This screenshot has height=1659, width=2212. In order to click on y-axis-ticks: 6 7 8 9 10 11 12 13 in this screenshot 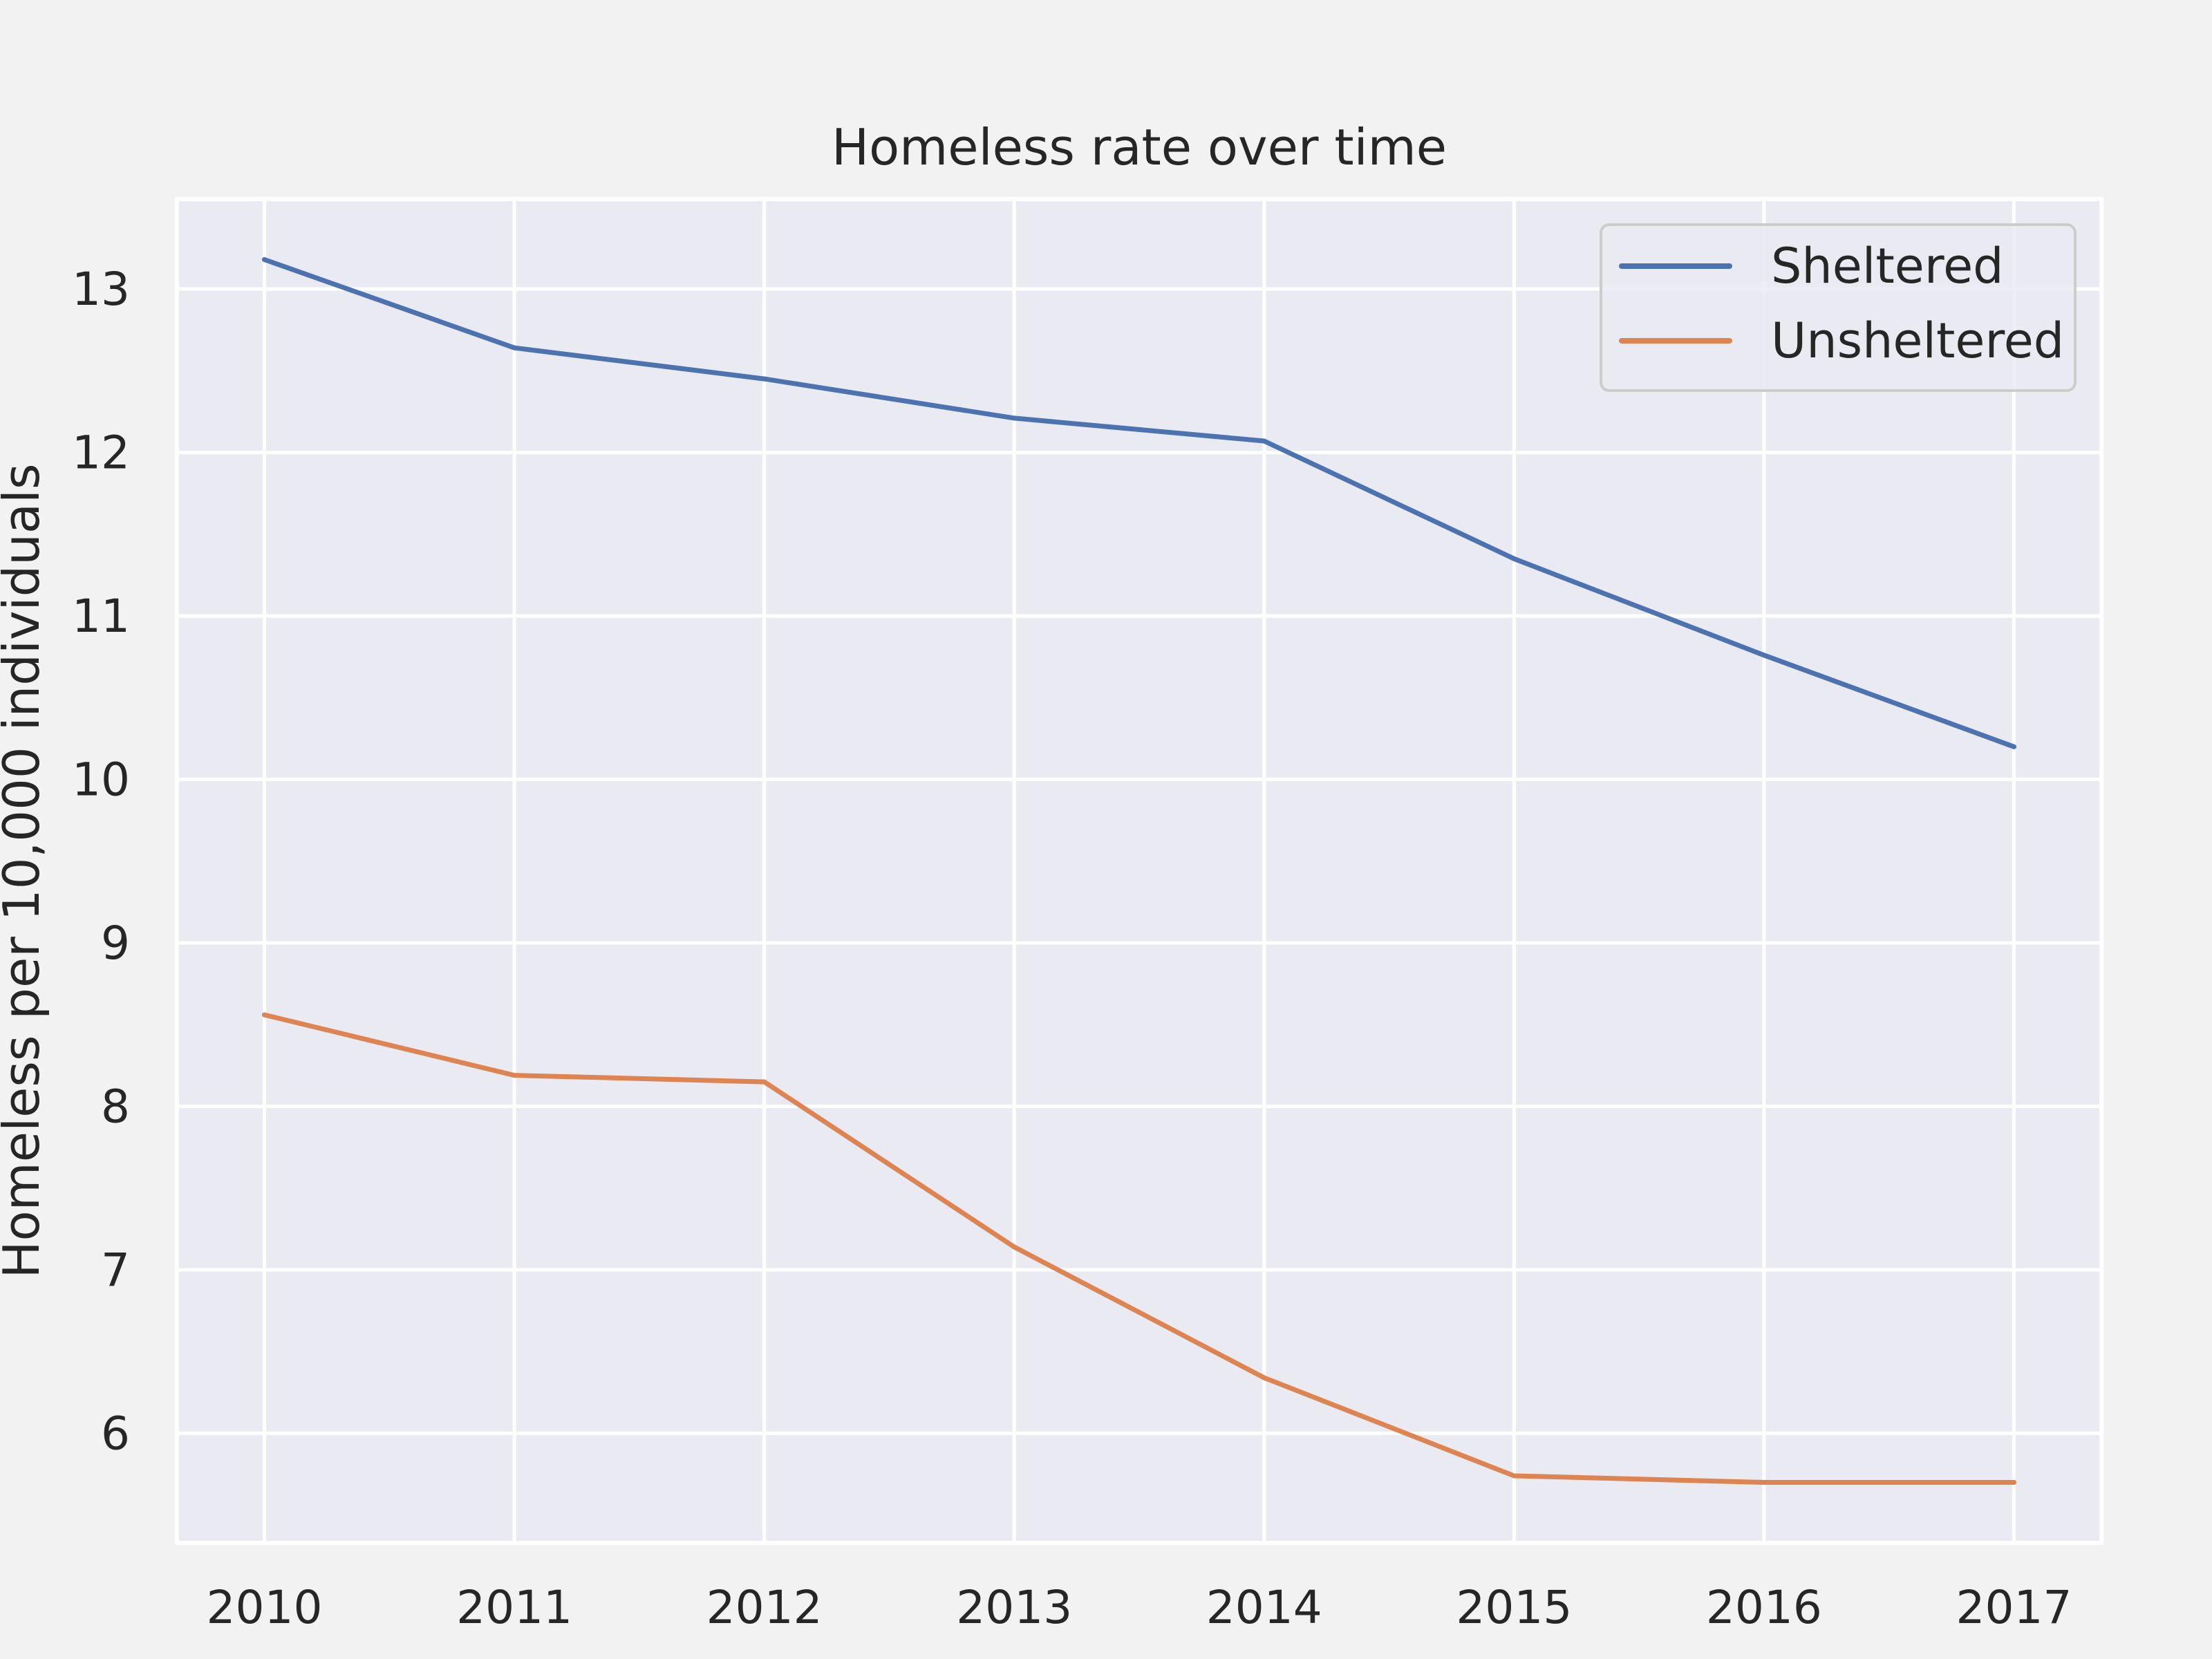, I will do `click(101, 861)`.